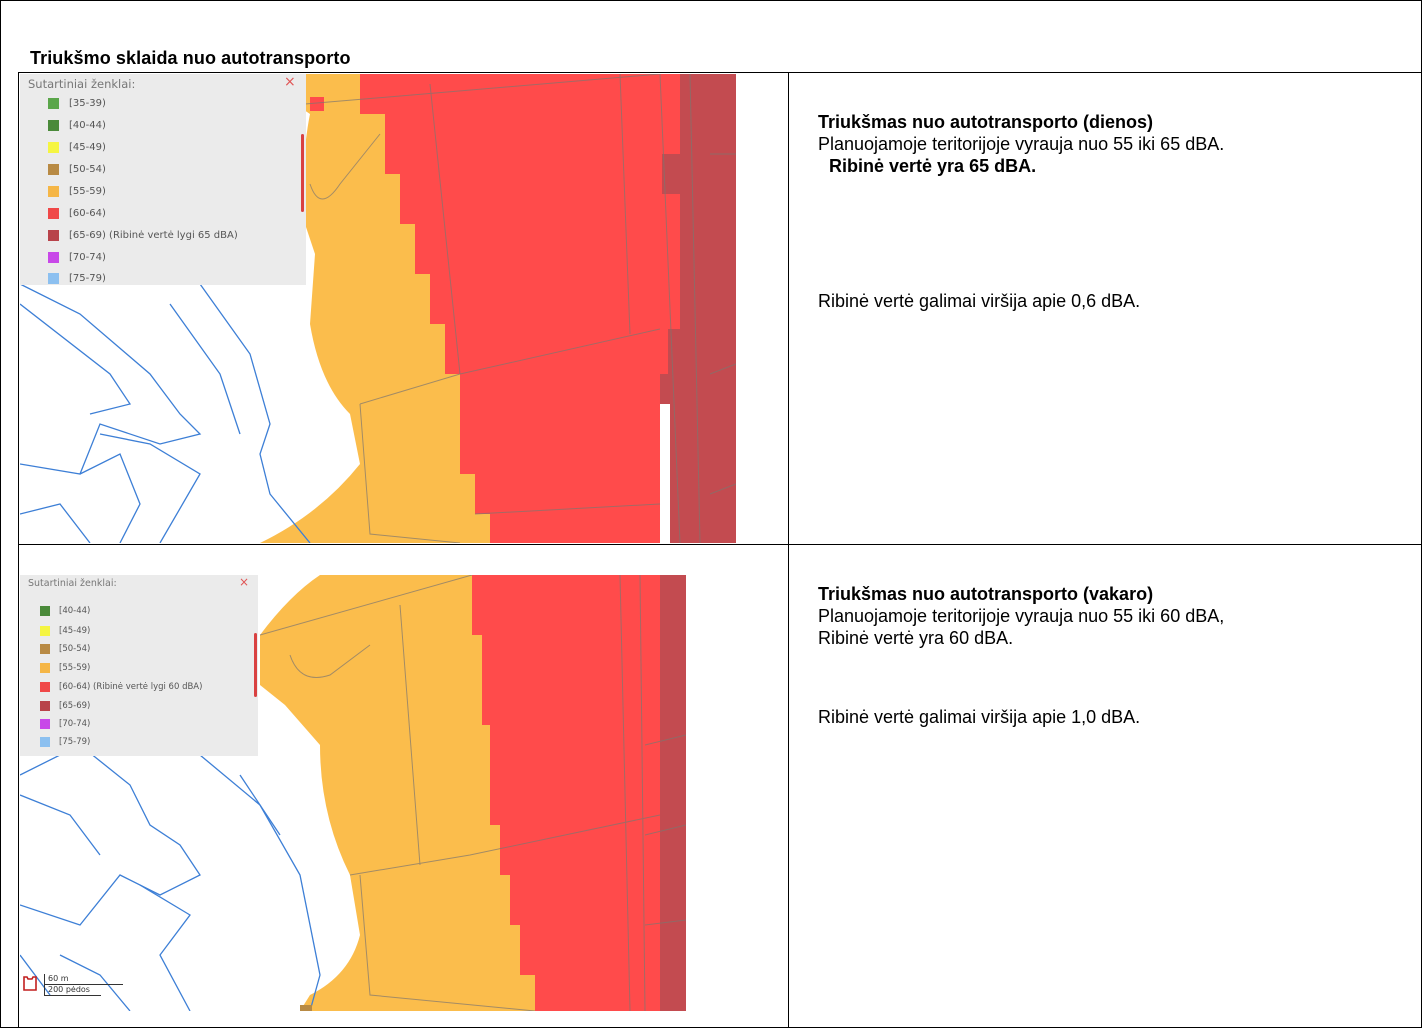 This screenshot has width=1422, height=1028. I want to click on table-rule-center, so click(788, 549).